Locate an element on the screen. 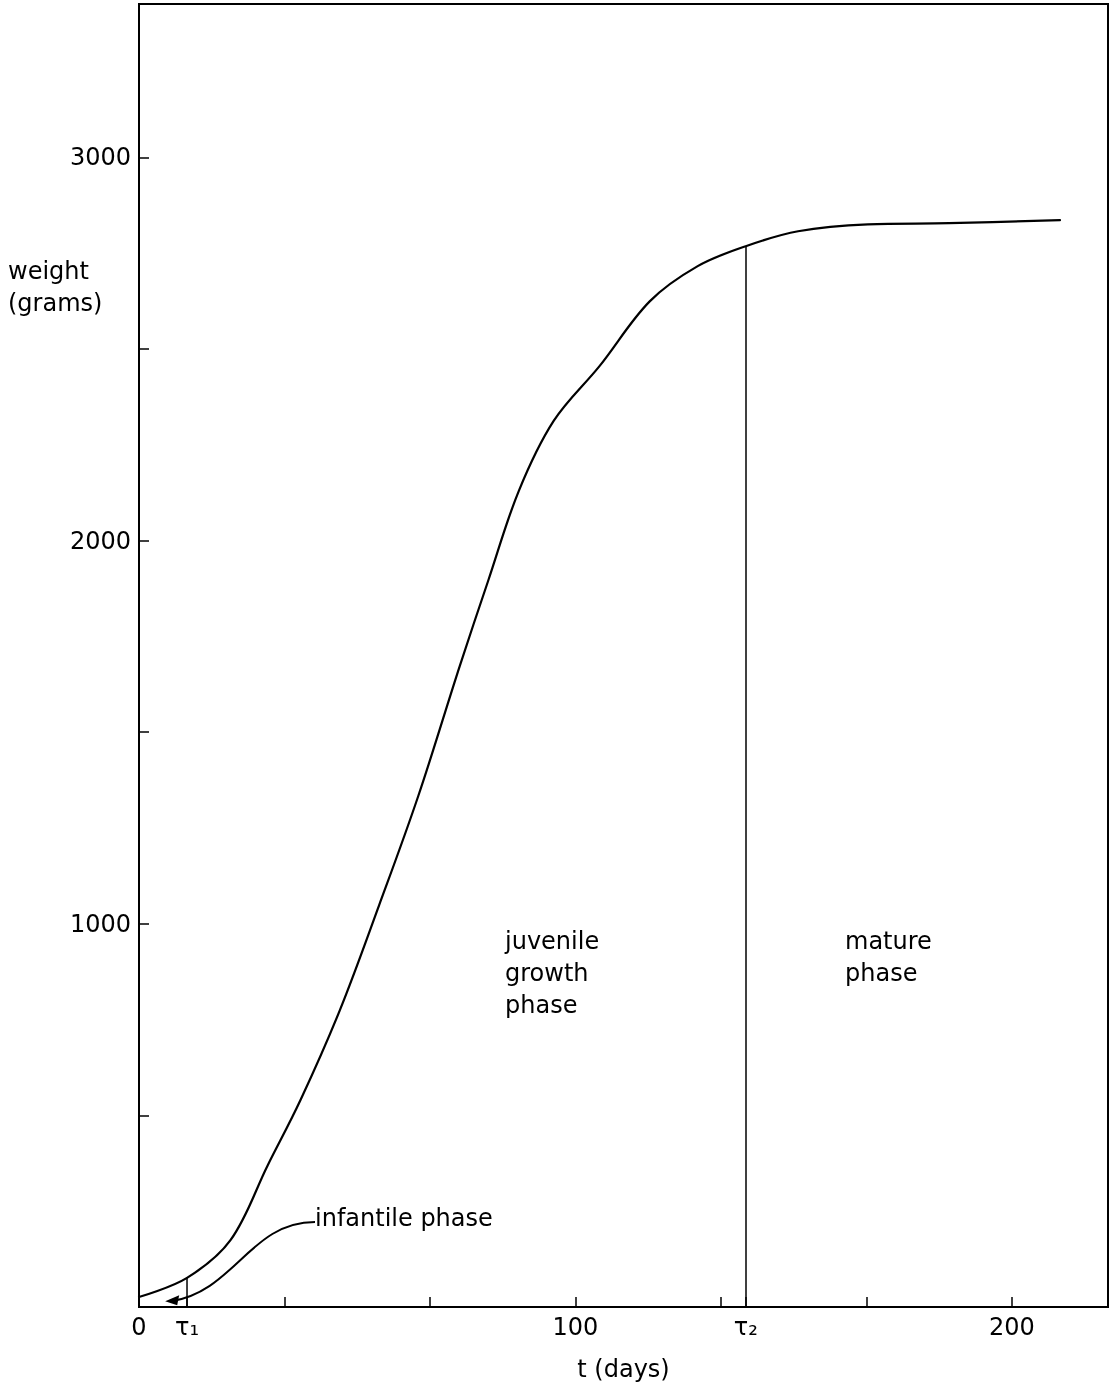  y-tick-label: 2000 is located at coordinates (100, 540).